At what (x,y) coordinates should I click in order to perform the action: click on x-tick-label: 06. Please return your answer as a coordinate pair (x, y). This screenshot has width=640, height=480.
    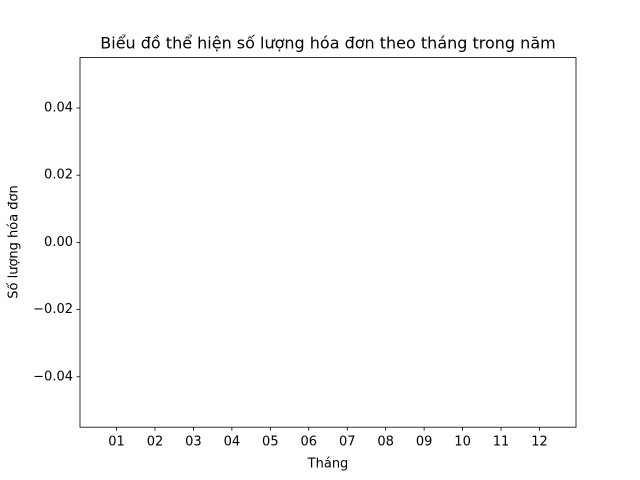
    Looking at the image, I should click on (309, 442).